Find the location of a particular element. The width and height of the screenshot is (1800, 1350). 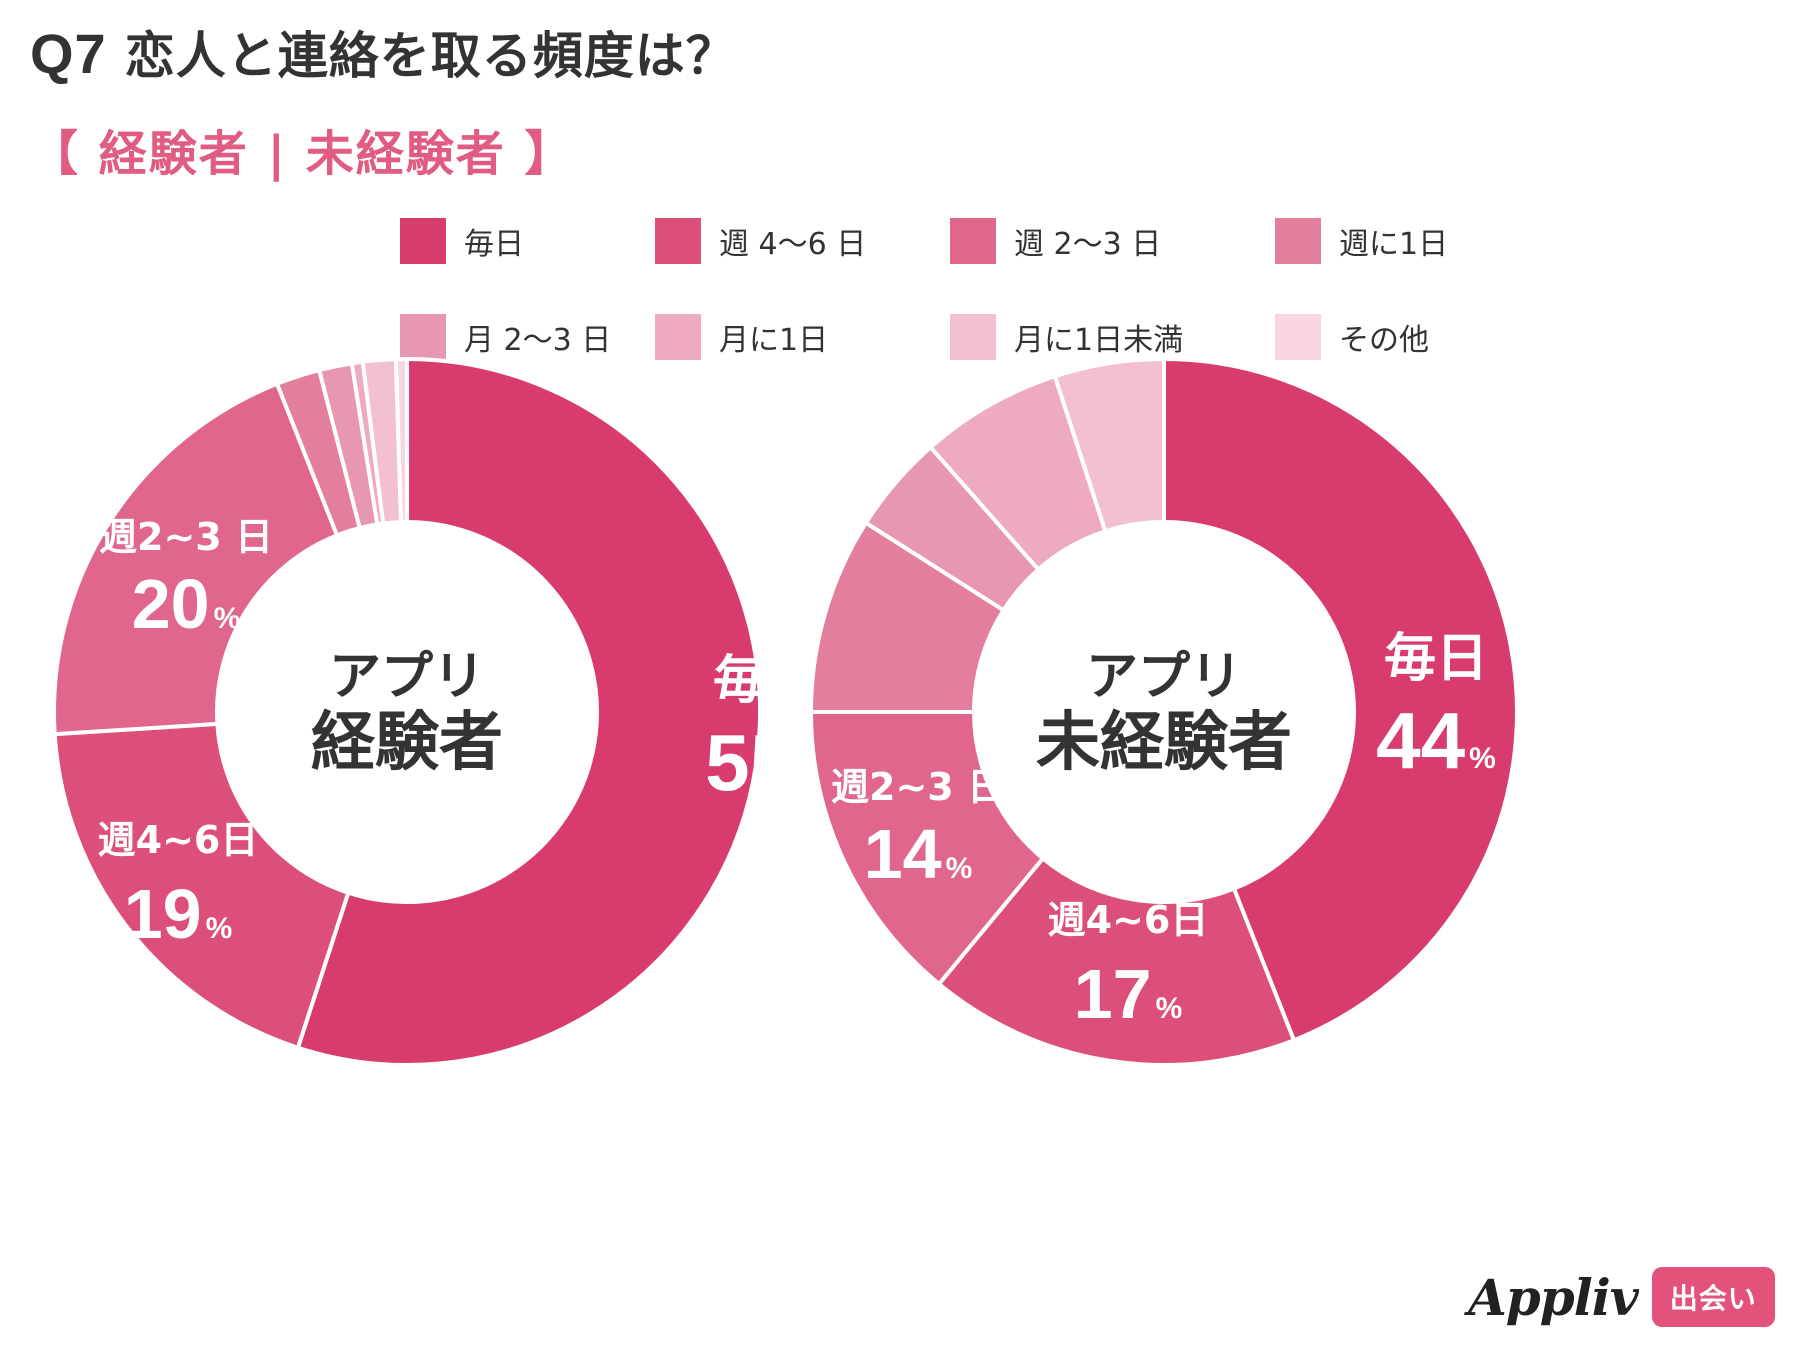

legend-item: 週に1日 is located at coordinates (1377, 241).